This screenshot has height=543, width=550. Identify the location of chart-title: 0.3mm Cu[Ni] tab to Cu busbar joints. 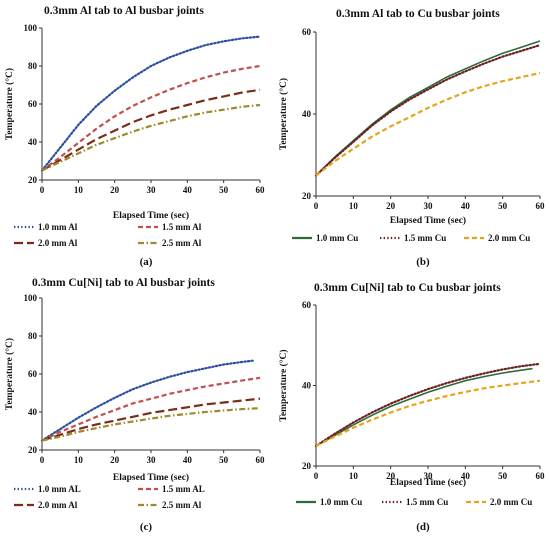
(407, 288).